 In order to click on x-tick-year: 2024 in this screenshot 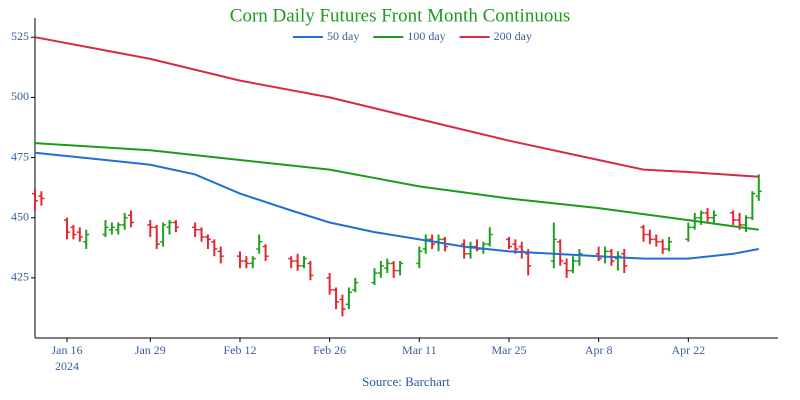, I will do `click(67, 366)`.